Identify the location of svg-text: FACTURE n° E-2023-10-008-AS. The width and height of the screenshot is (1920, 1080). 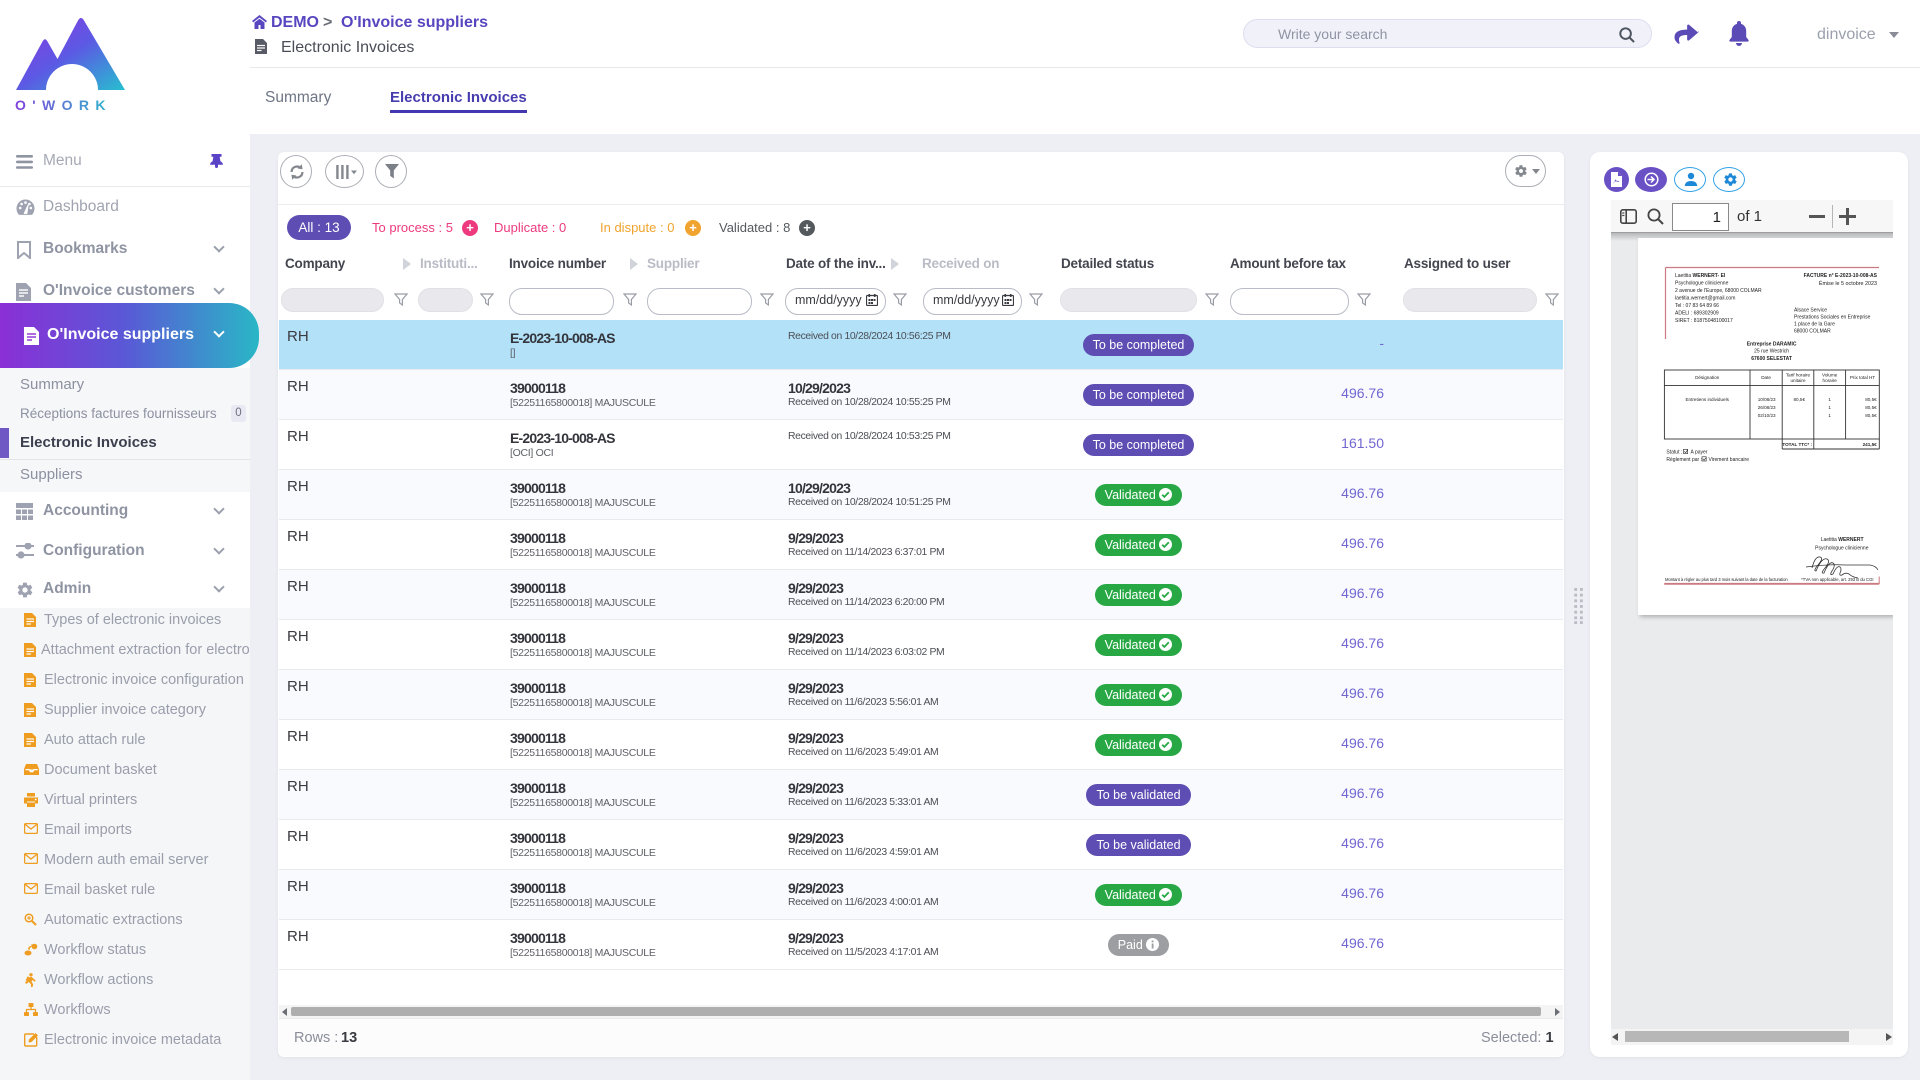
(1841, 276).